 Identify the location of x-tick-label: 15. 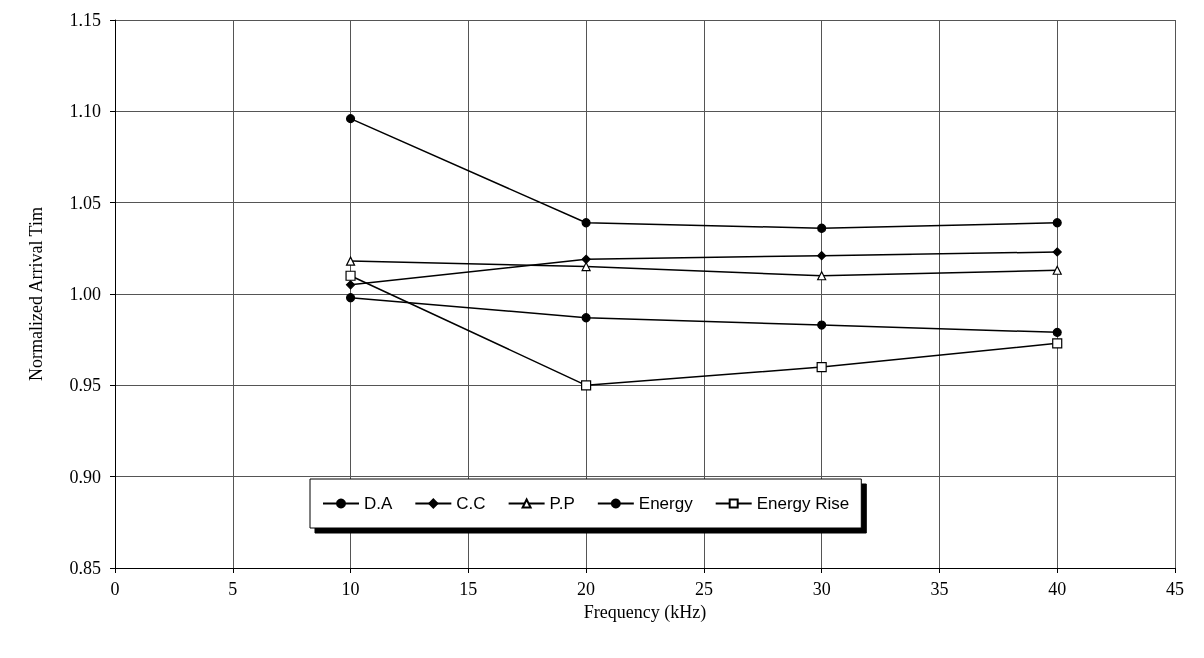
(468, 589).